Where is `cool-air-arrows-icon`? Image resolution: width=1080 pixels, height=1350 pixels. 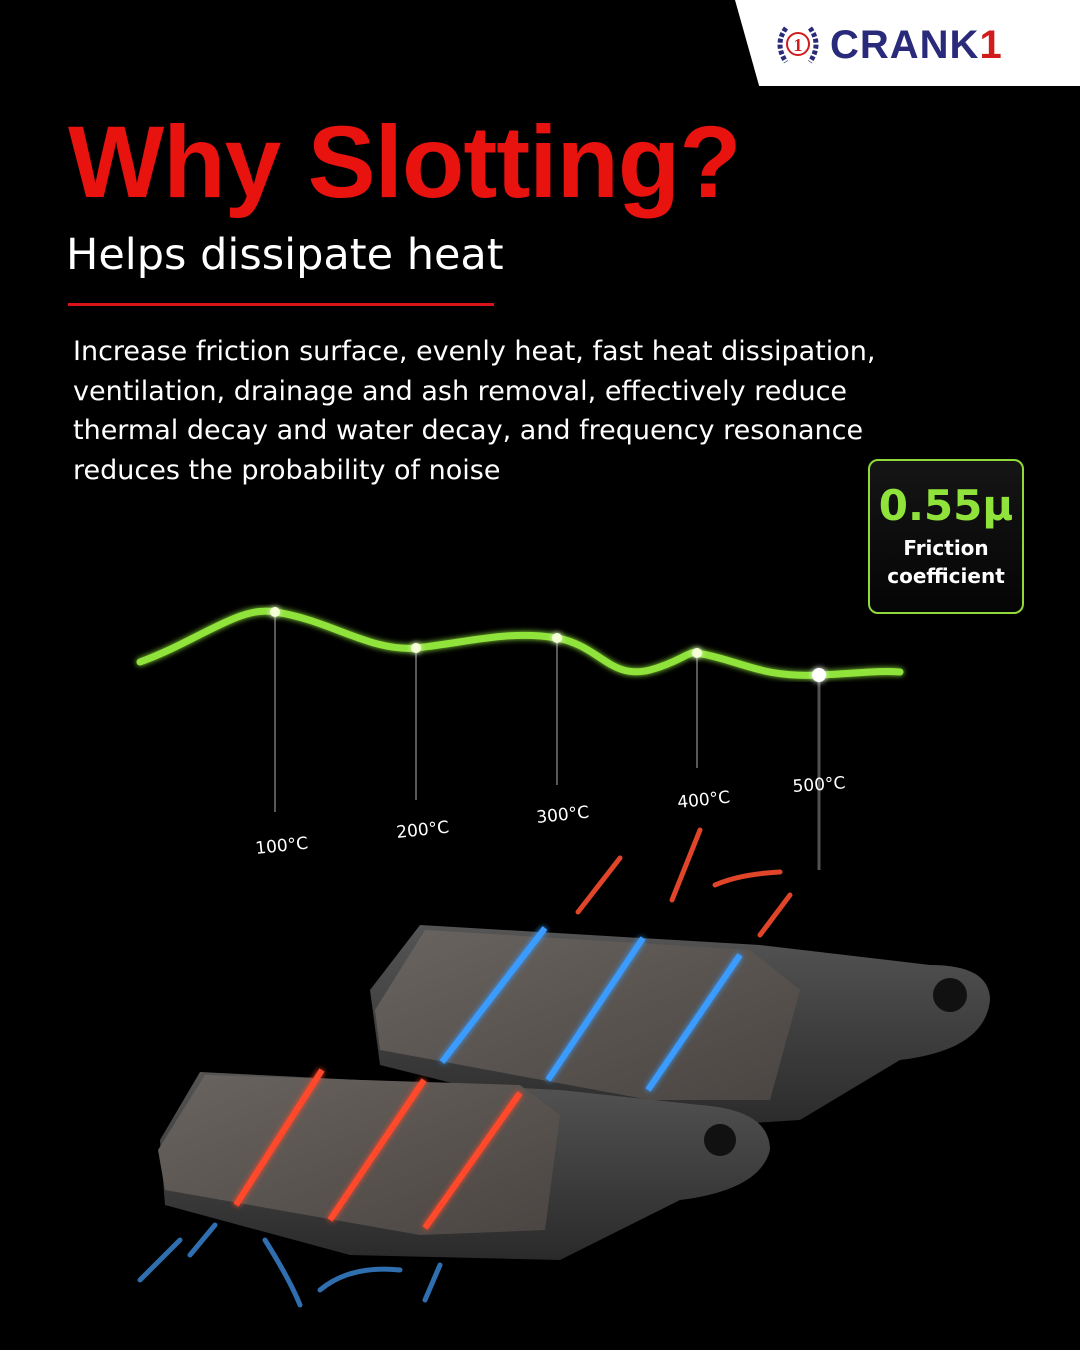 cool-air-arrows-icon is located at coordinates (290, 1265).